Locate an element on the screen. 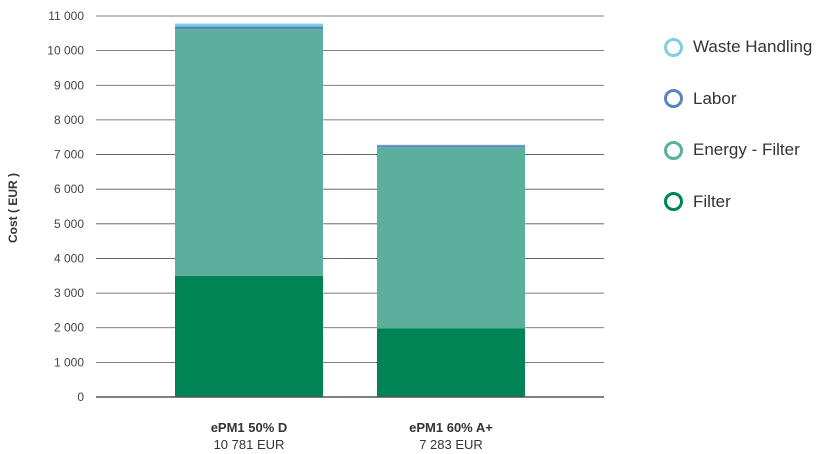 The image size is (836, 454). category-label: ePM1 50% D is located at coordinates (249, 427).